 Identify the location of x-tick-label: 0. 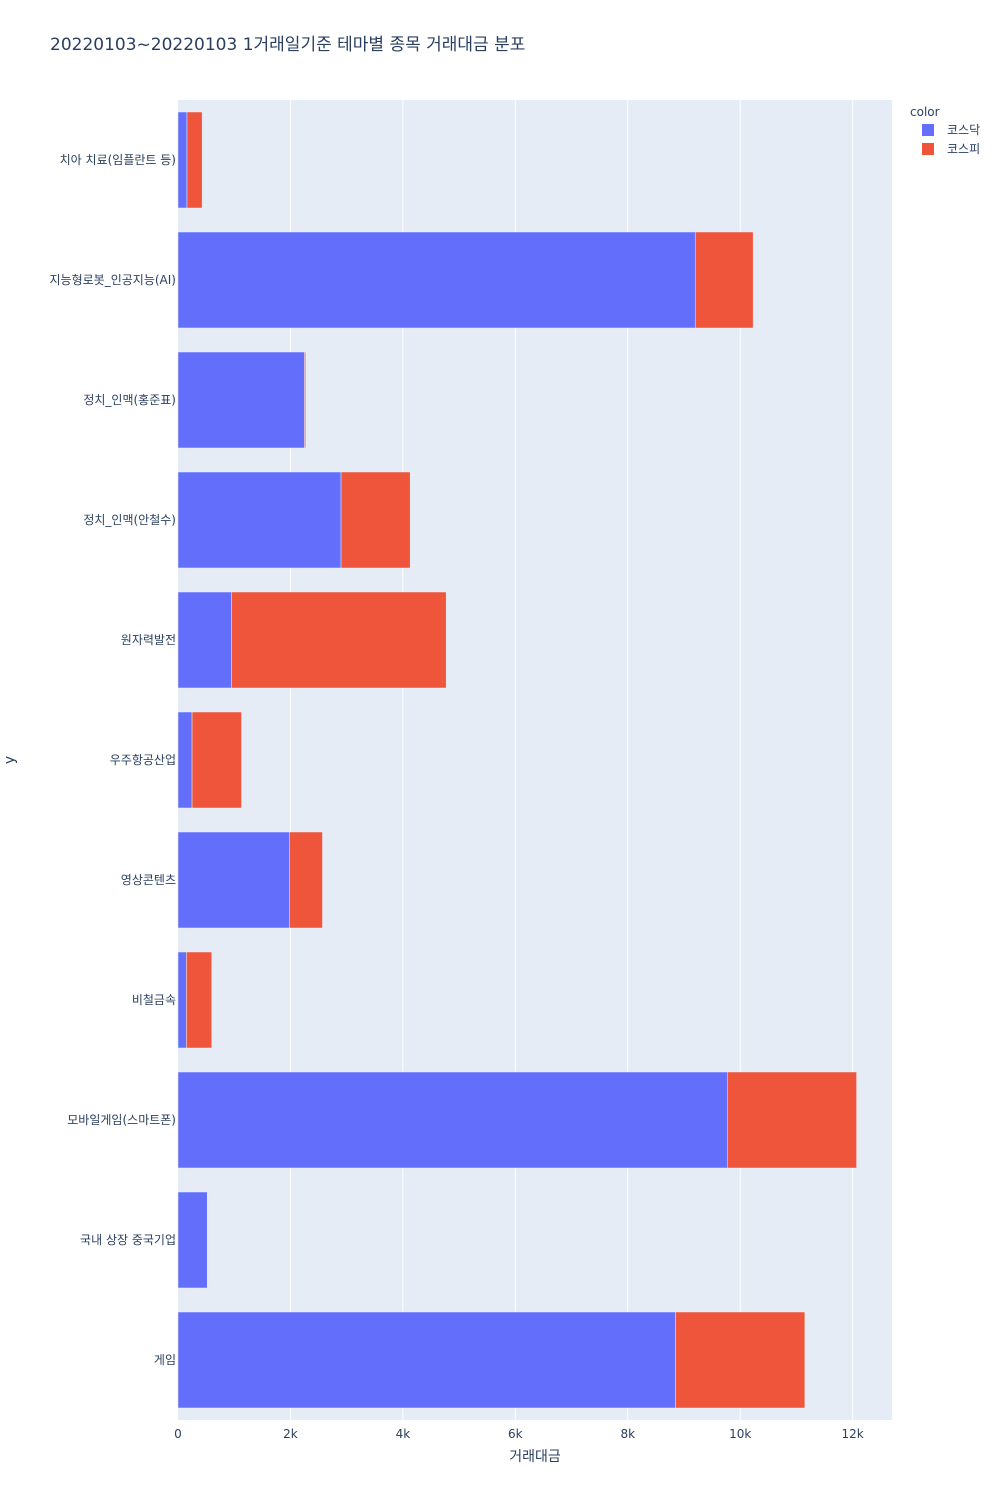
(178, 1434).